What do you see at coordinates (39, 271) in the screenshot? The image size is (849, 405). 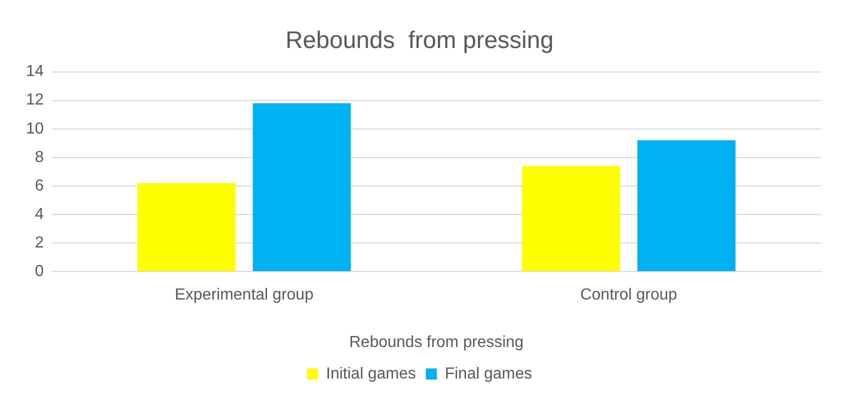 I see `y-tick-label: 0` at bounding box center [39, 271].